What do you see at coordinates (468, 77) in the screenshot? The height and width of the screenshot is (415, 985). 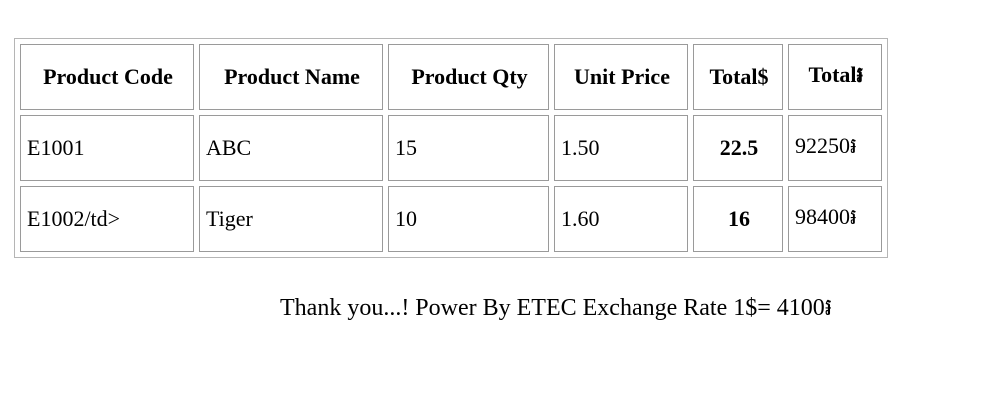 I see `header-product-qty: Product Qty` at bounding box center [468, 77].